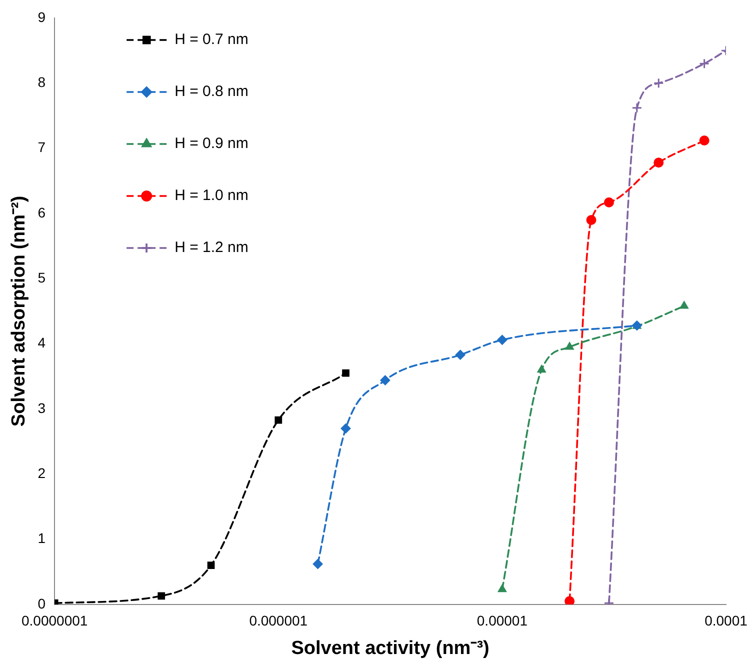 This screenshot has height=668, width=752. I want to click on x-tick-label: 0.0001, so click(726, 620).